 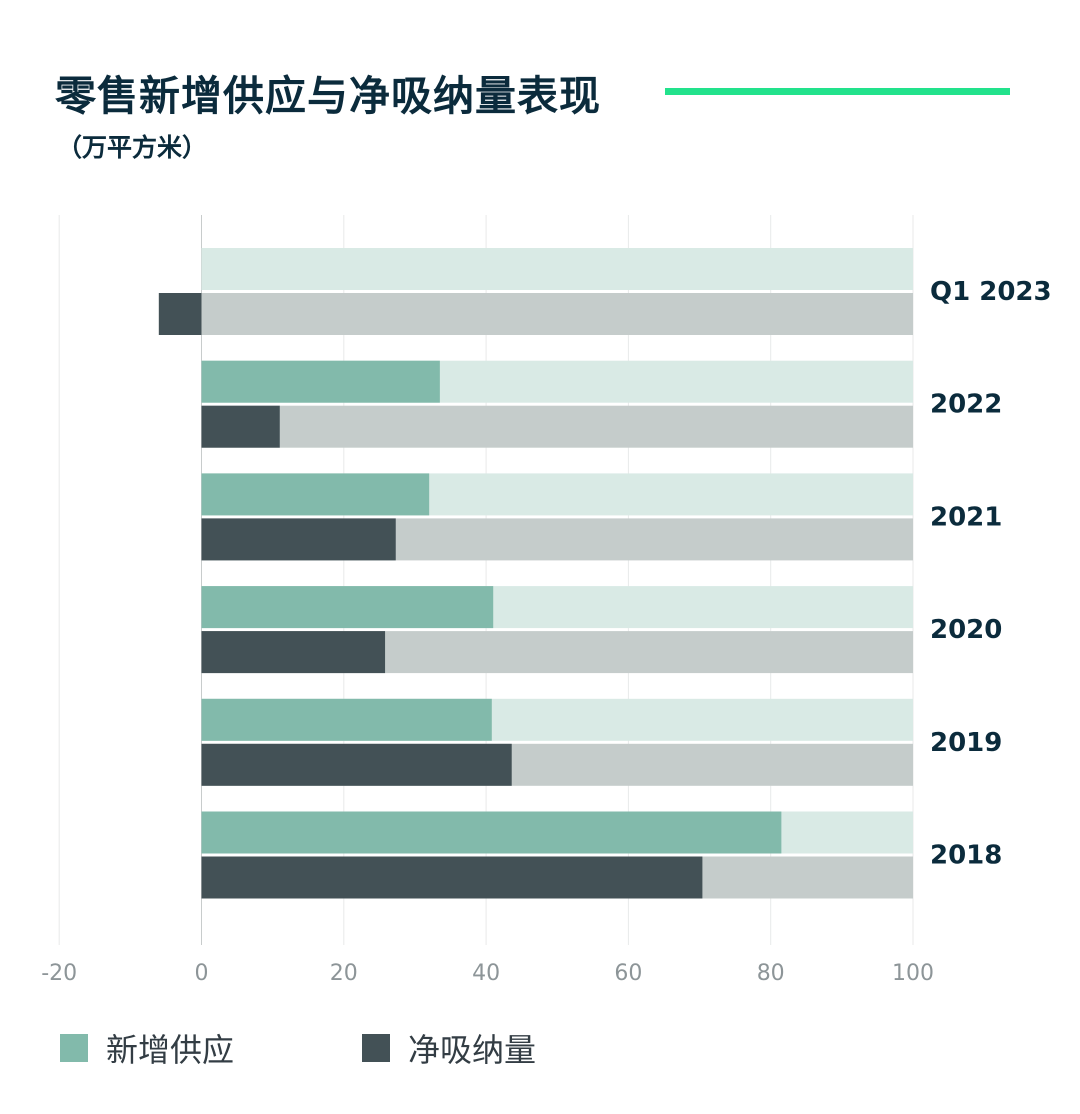 What do you see at coordinates (472, 1050) in the screenshot?
I see `legend-label-absorption: 净吸纳量` at bounding box center [472, 1050].